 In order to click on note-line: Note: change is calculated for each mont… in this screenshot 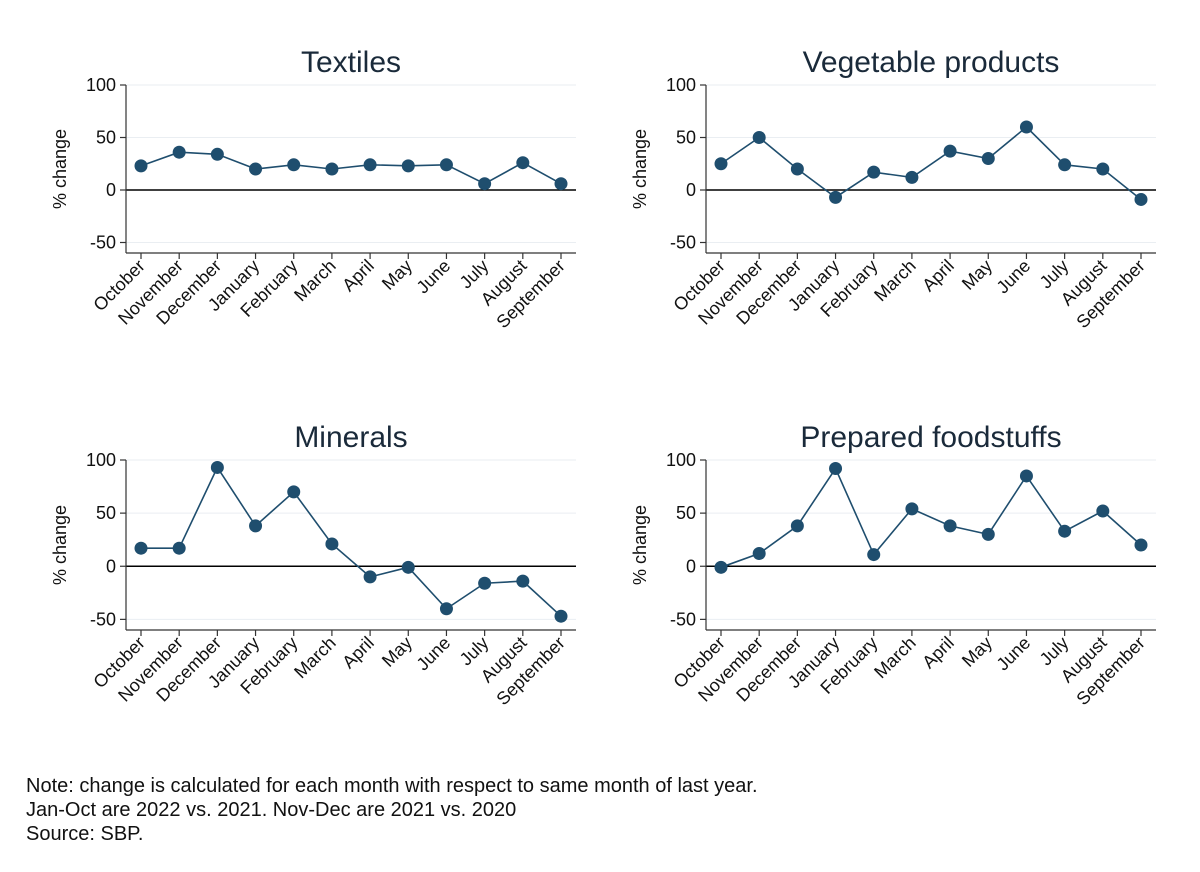, I will do `click(392, 786)`.